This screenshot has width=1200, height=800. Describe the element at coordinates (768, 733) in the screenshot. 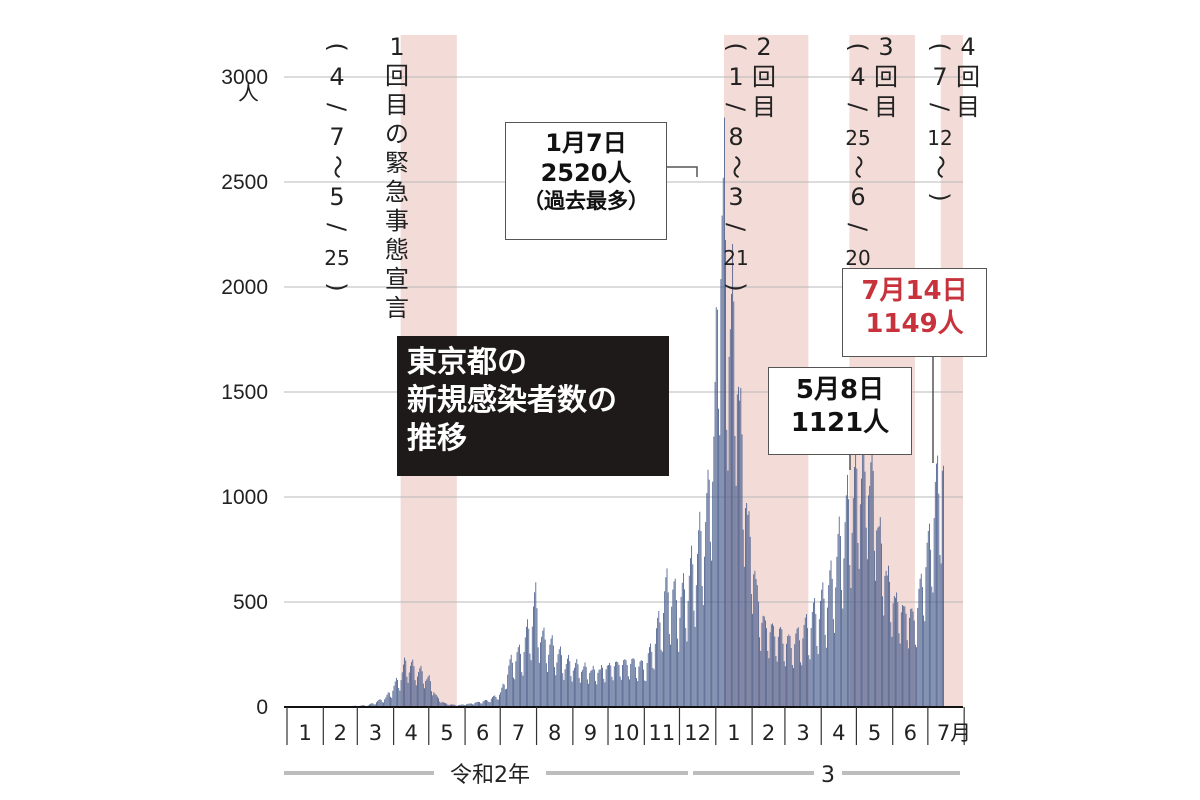

I see `month-label-13: 2` at that location.